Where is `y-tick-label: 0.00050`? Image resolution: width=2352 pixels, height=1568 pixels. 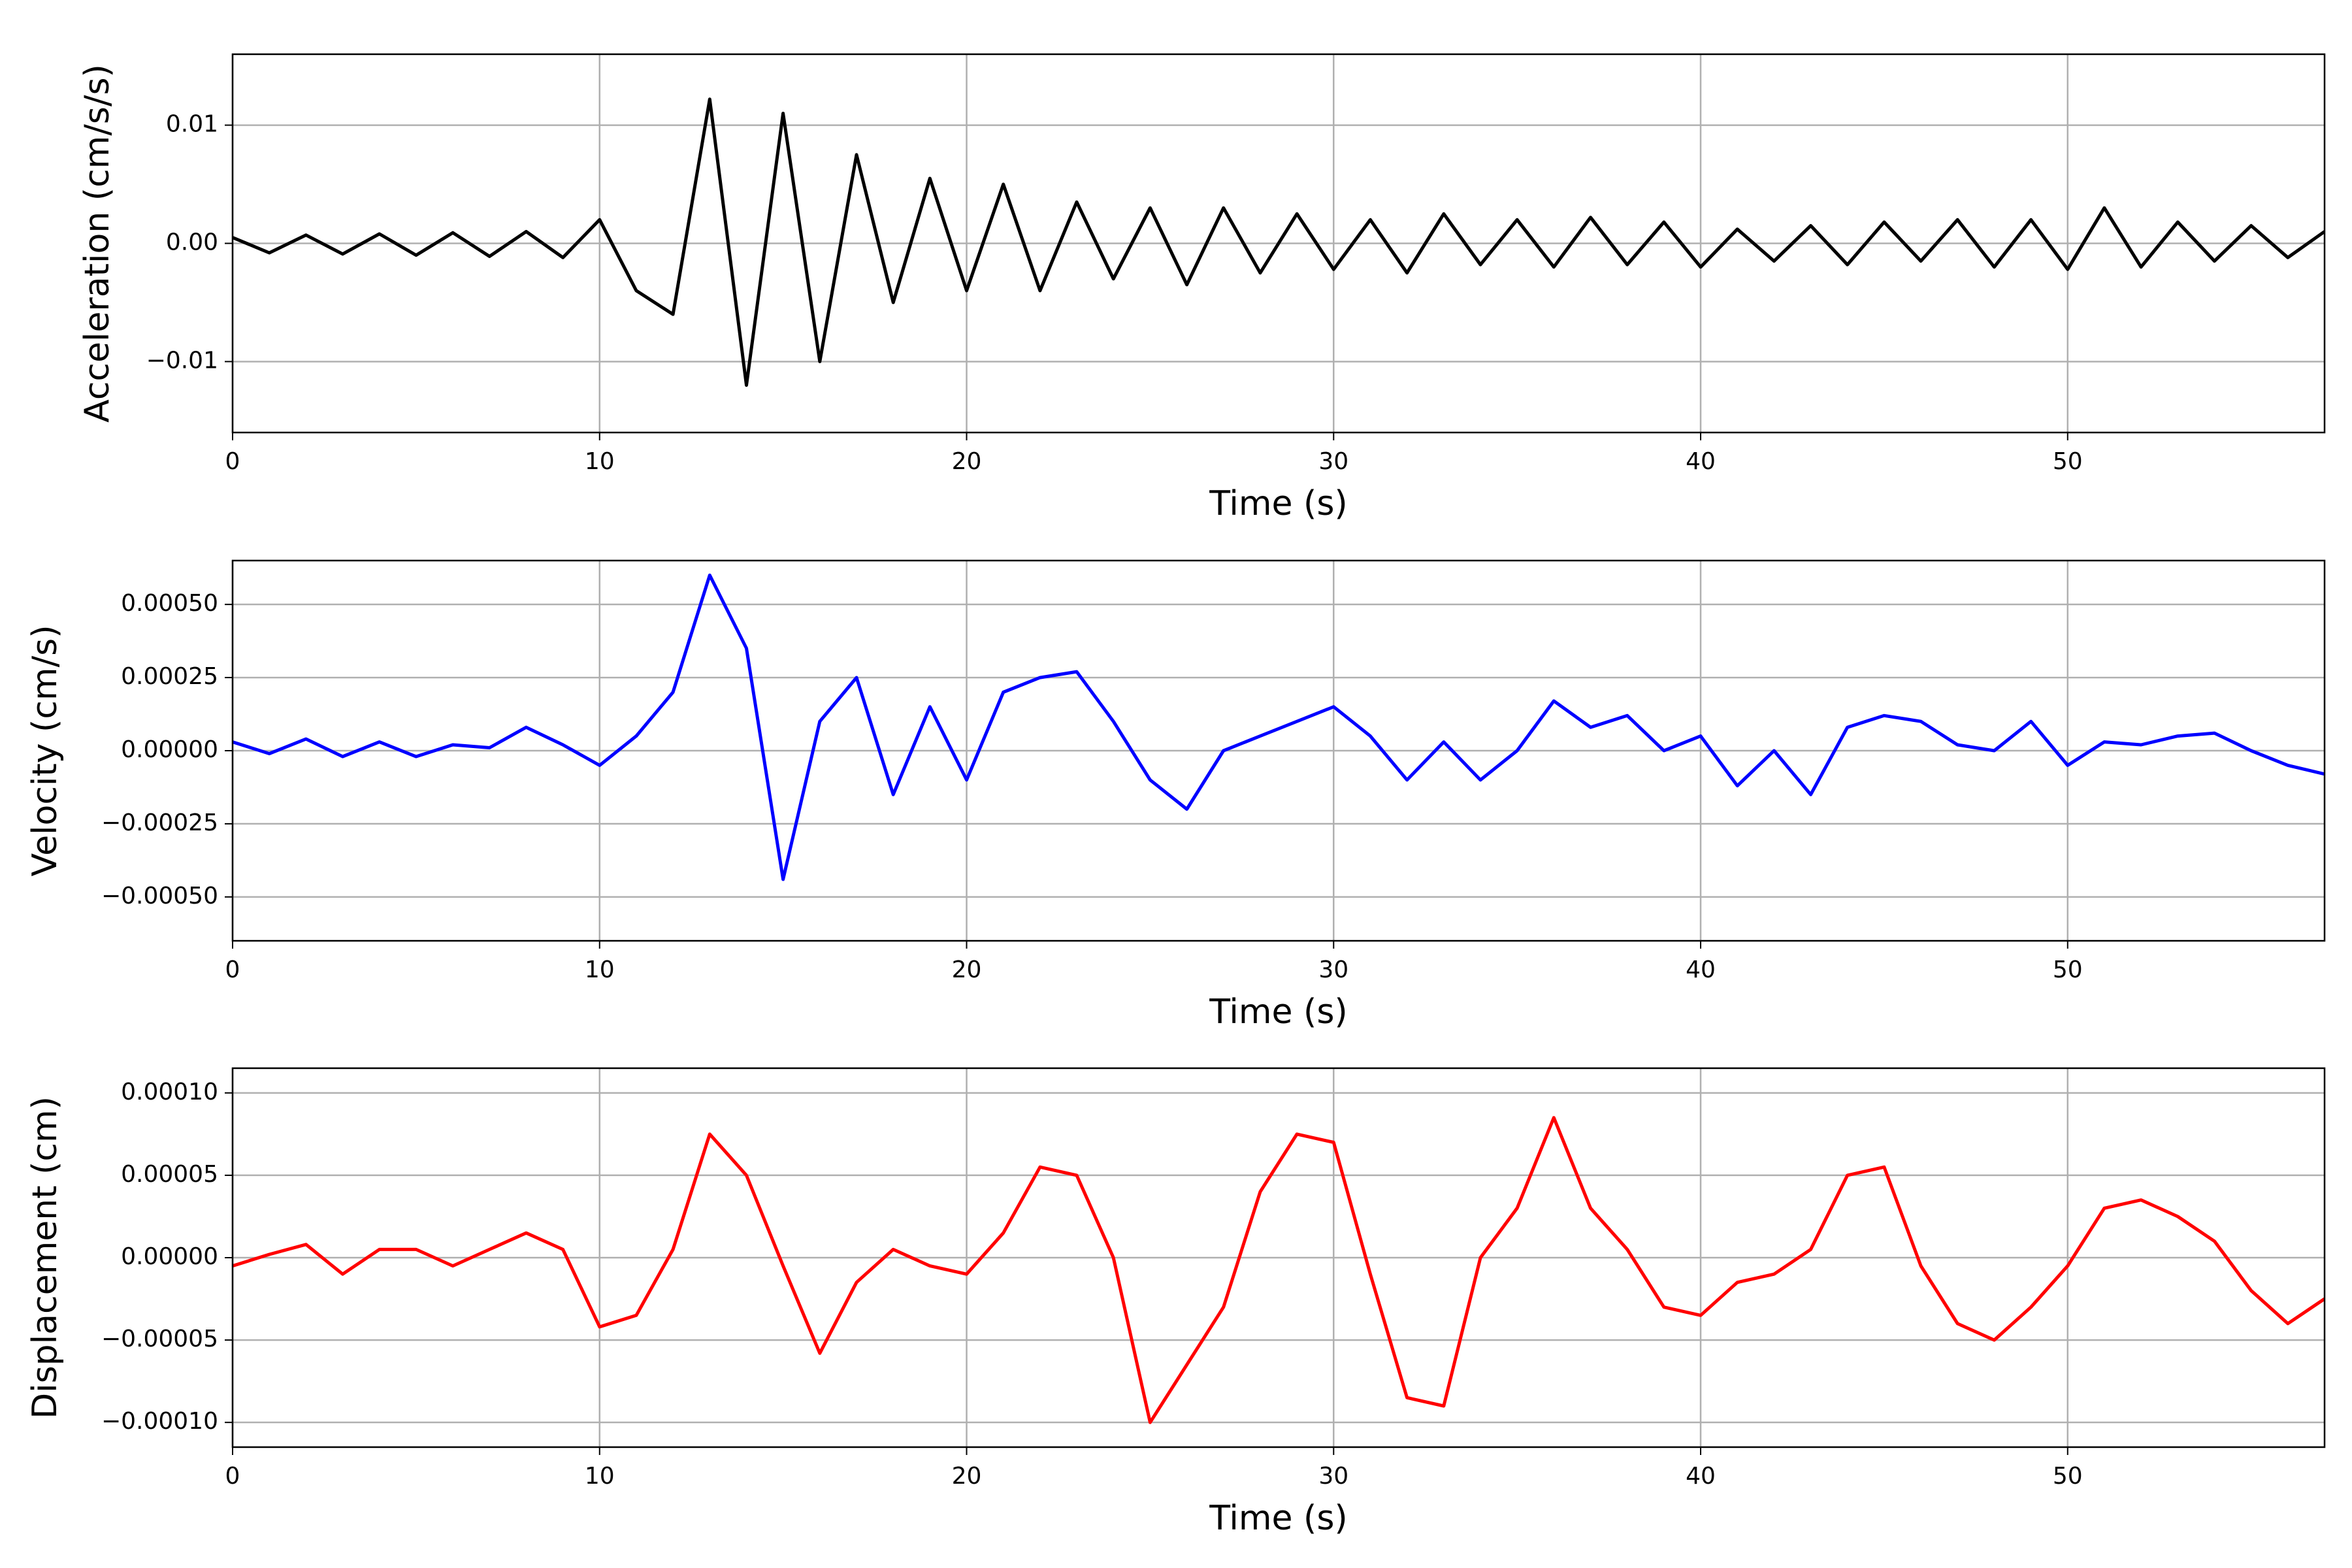 y-tick-label: 0.00050 is located at coordinates (169, 603).